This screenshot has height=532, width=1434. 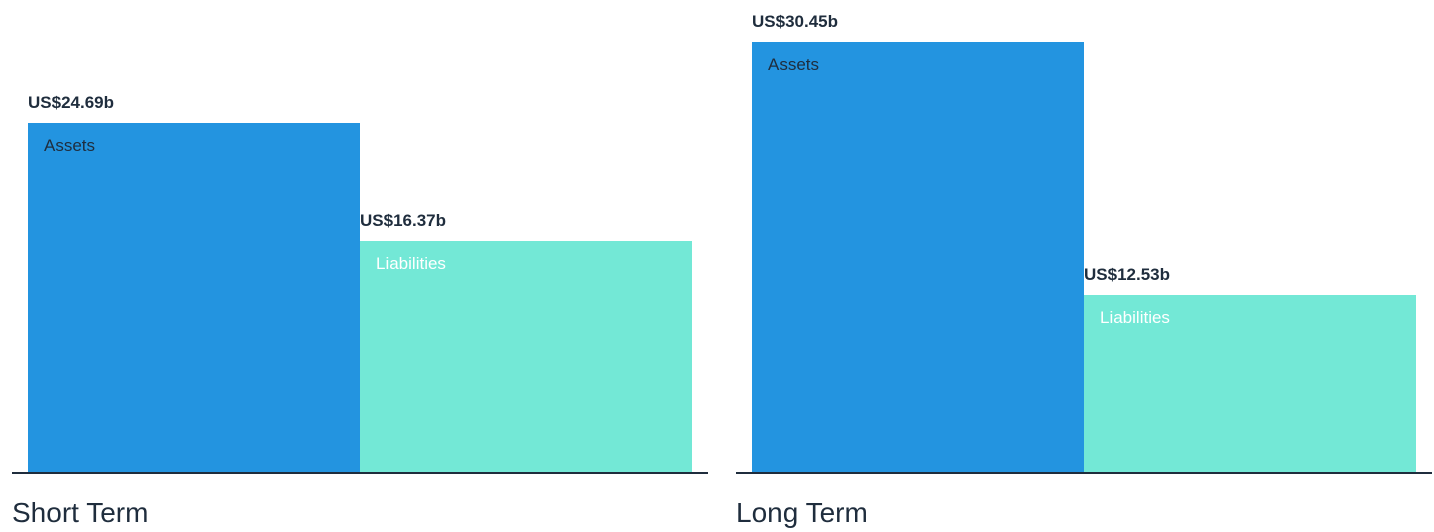 What do you see at coordinates (70, 145) in the screenshot?
I see `short-term-assets-label: Assets` at bounding box center [70, 145].